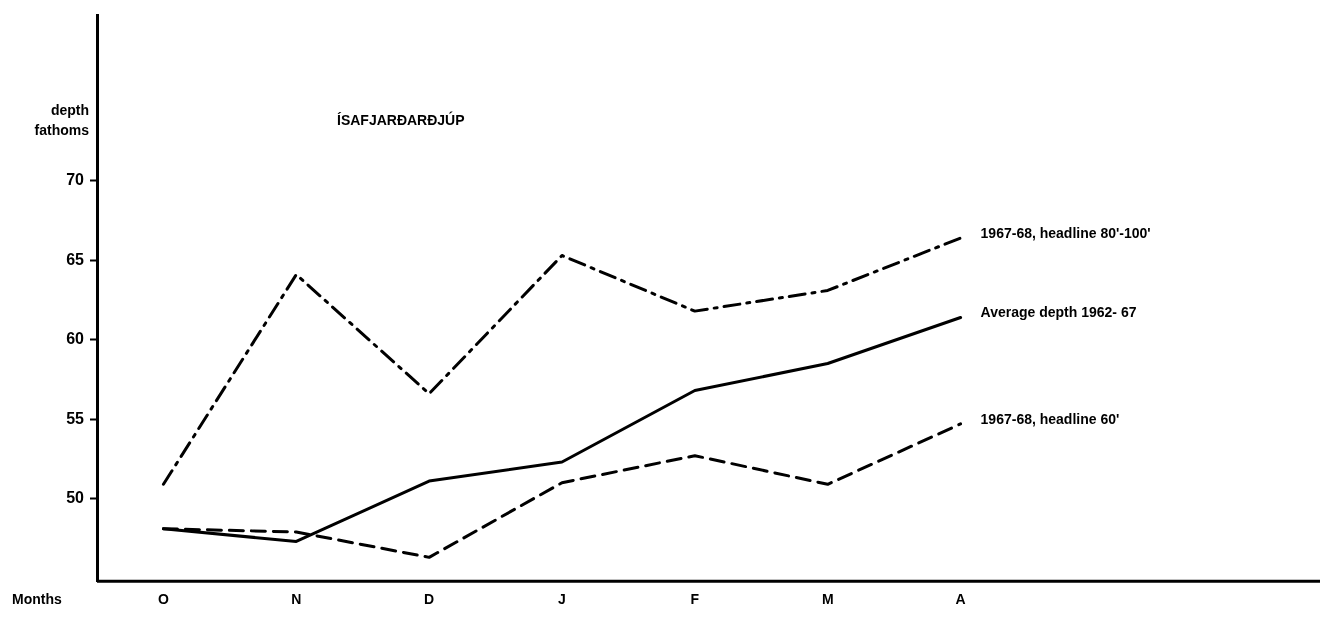  What do you see at coordinates (1065, 232) in the screenshot?
I see `series-label: 1967-68, headline 80'-100'` at bounding box center [1065, 232].